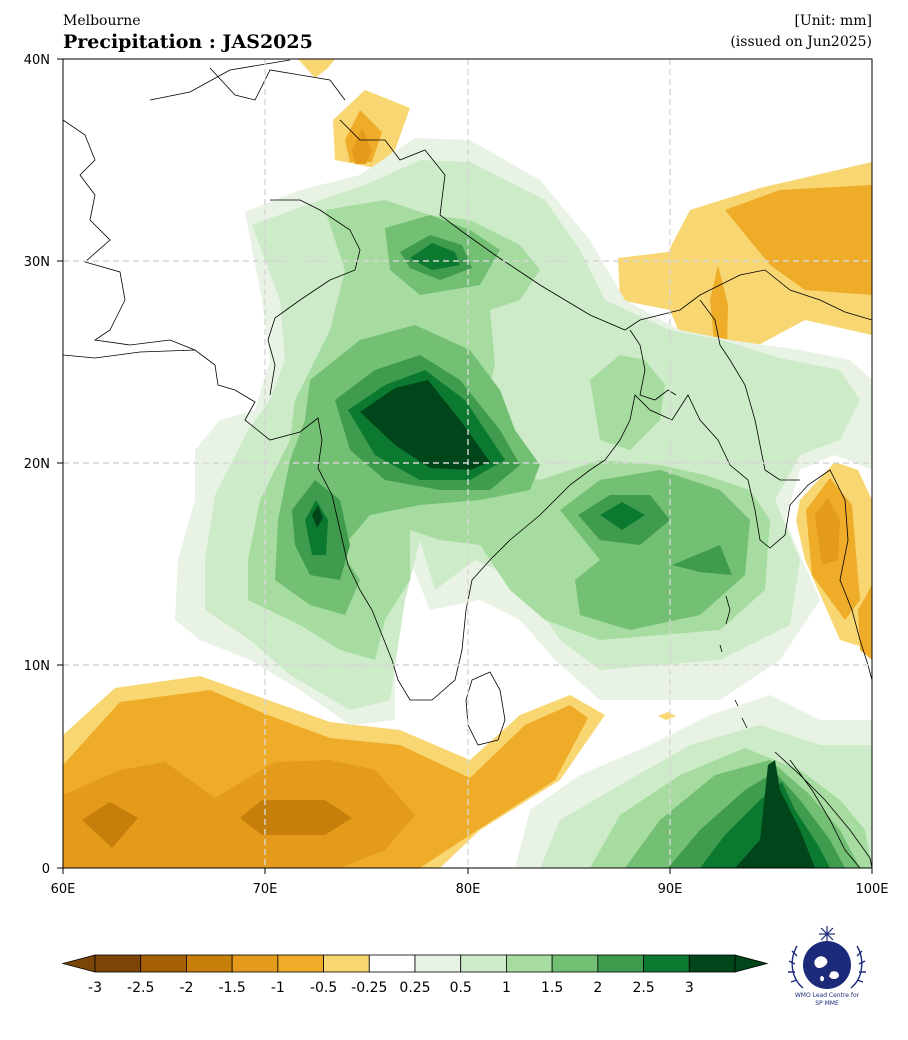  What do you see at coordinates (278, 988) in the screenshot?
I see `colorbar-tick-label: -1` at bounding box center [278, 988].